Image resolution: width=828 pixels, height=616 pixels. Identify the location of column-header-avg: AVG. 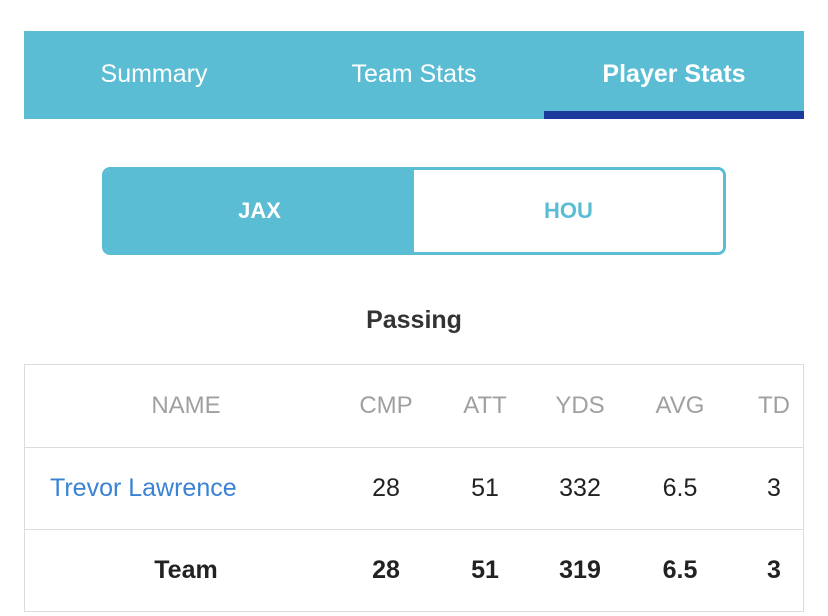
(680, 405).